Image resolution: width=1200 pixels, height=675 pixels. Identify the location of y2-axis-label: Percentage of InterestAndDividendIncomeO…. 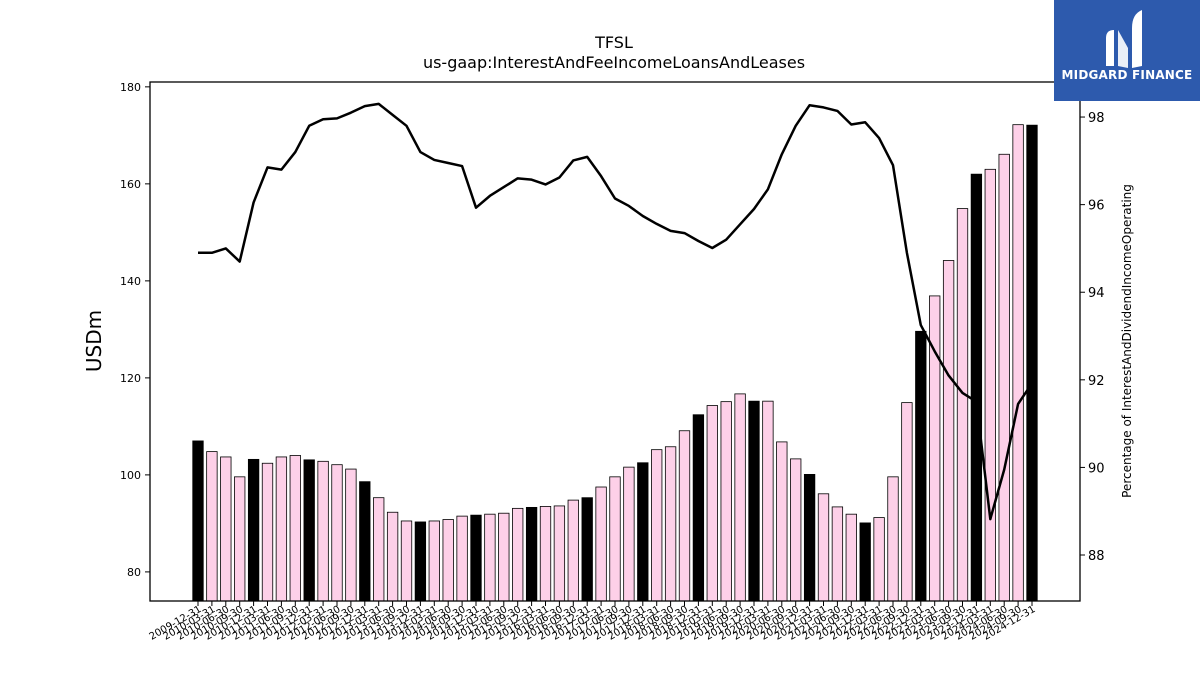
(1127, 341).